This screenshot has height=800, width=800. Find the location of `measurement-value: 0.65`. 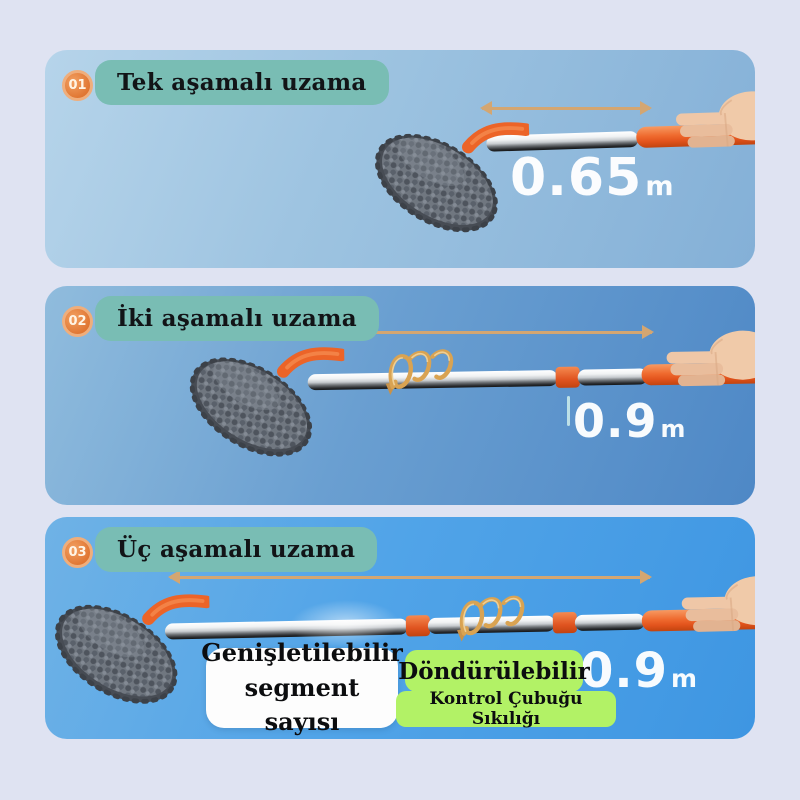

measurement-value: 0.65 is located at coordinates (576, 178).